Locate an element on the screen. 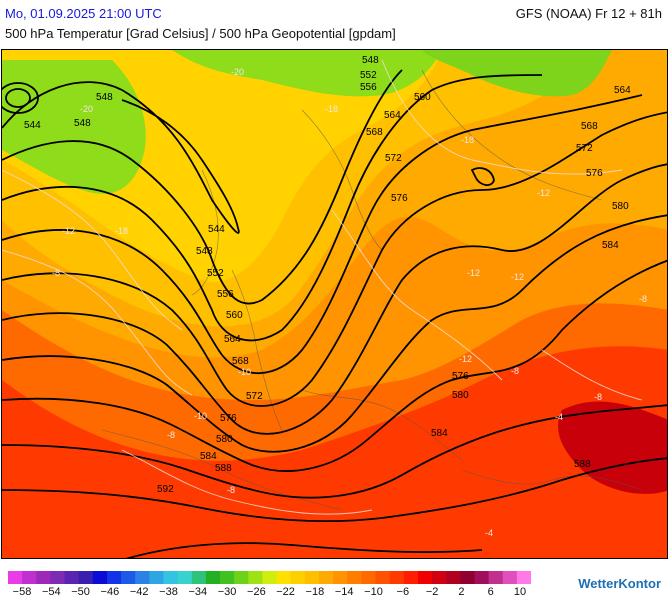 The height and width of the screenshot is (600, 669). scale-tick-label: −26 is located at coordinates (256, 592).